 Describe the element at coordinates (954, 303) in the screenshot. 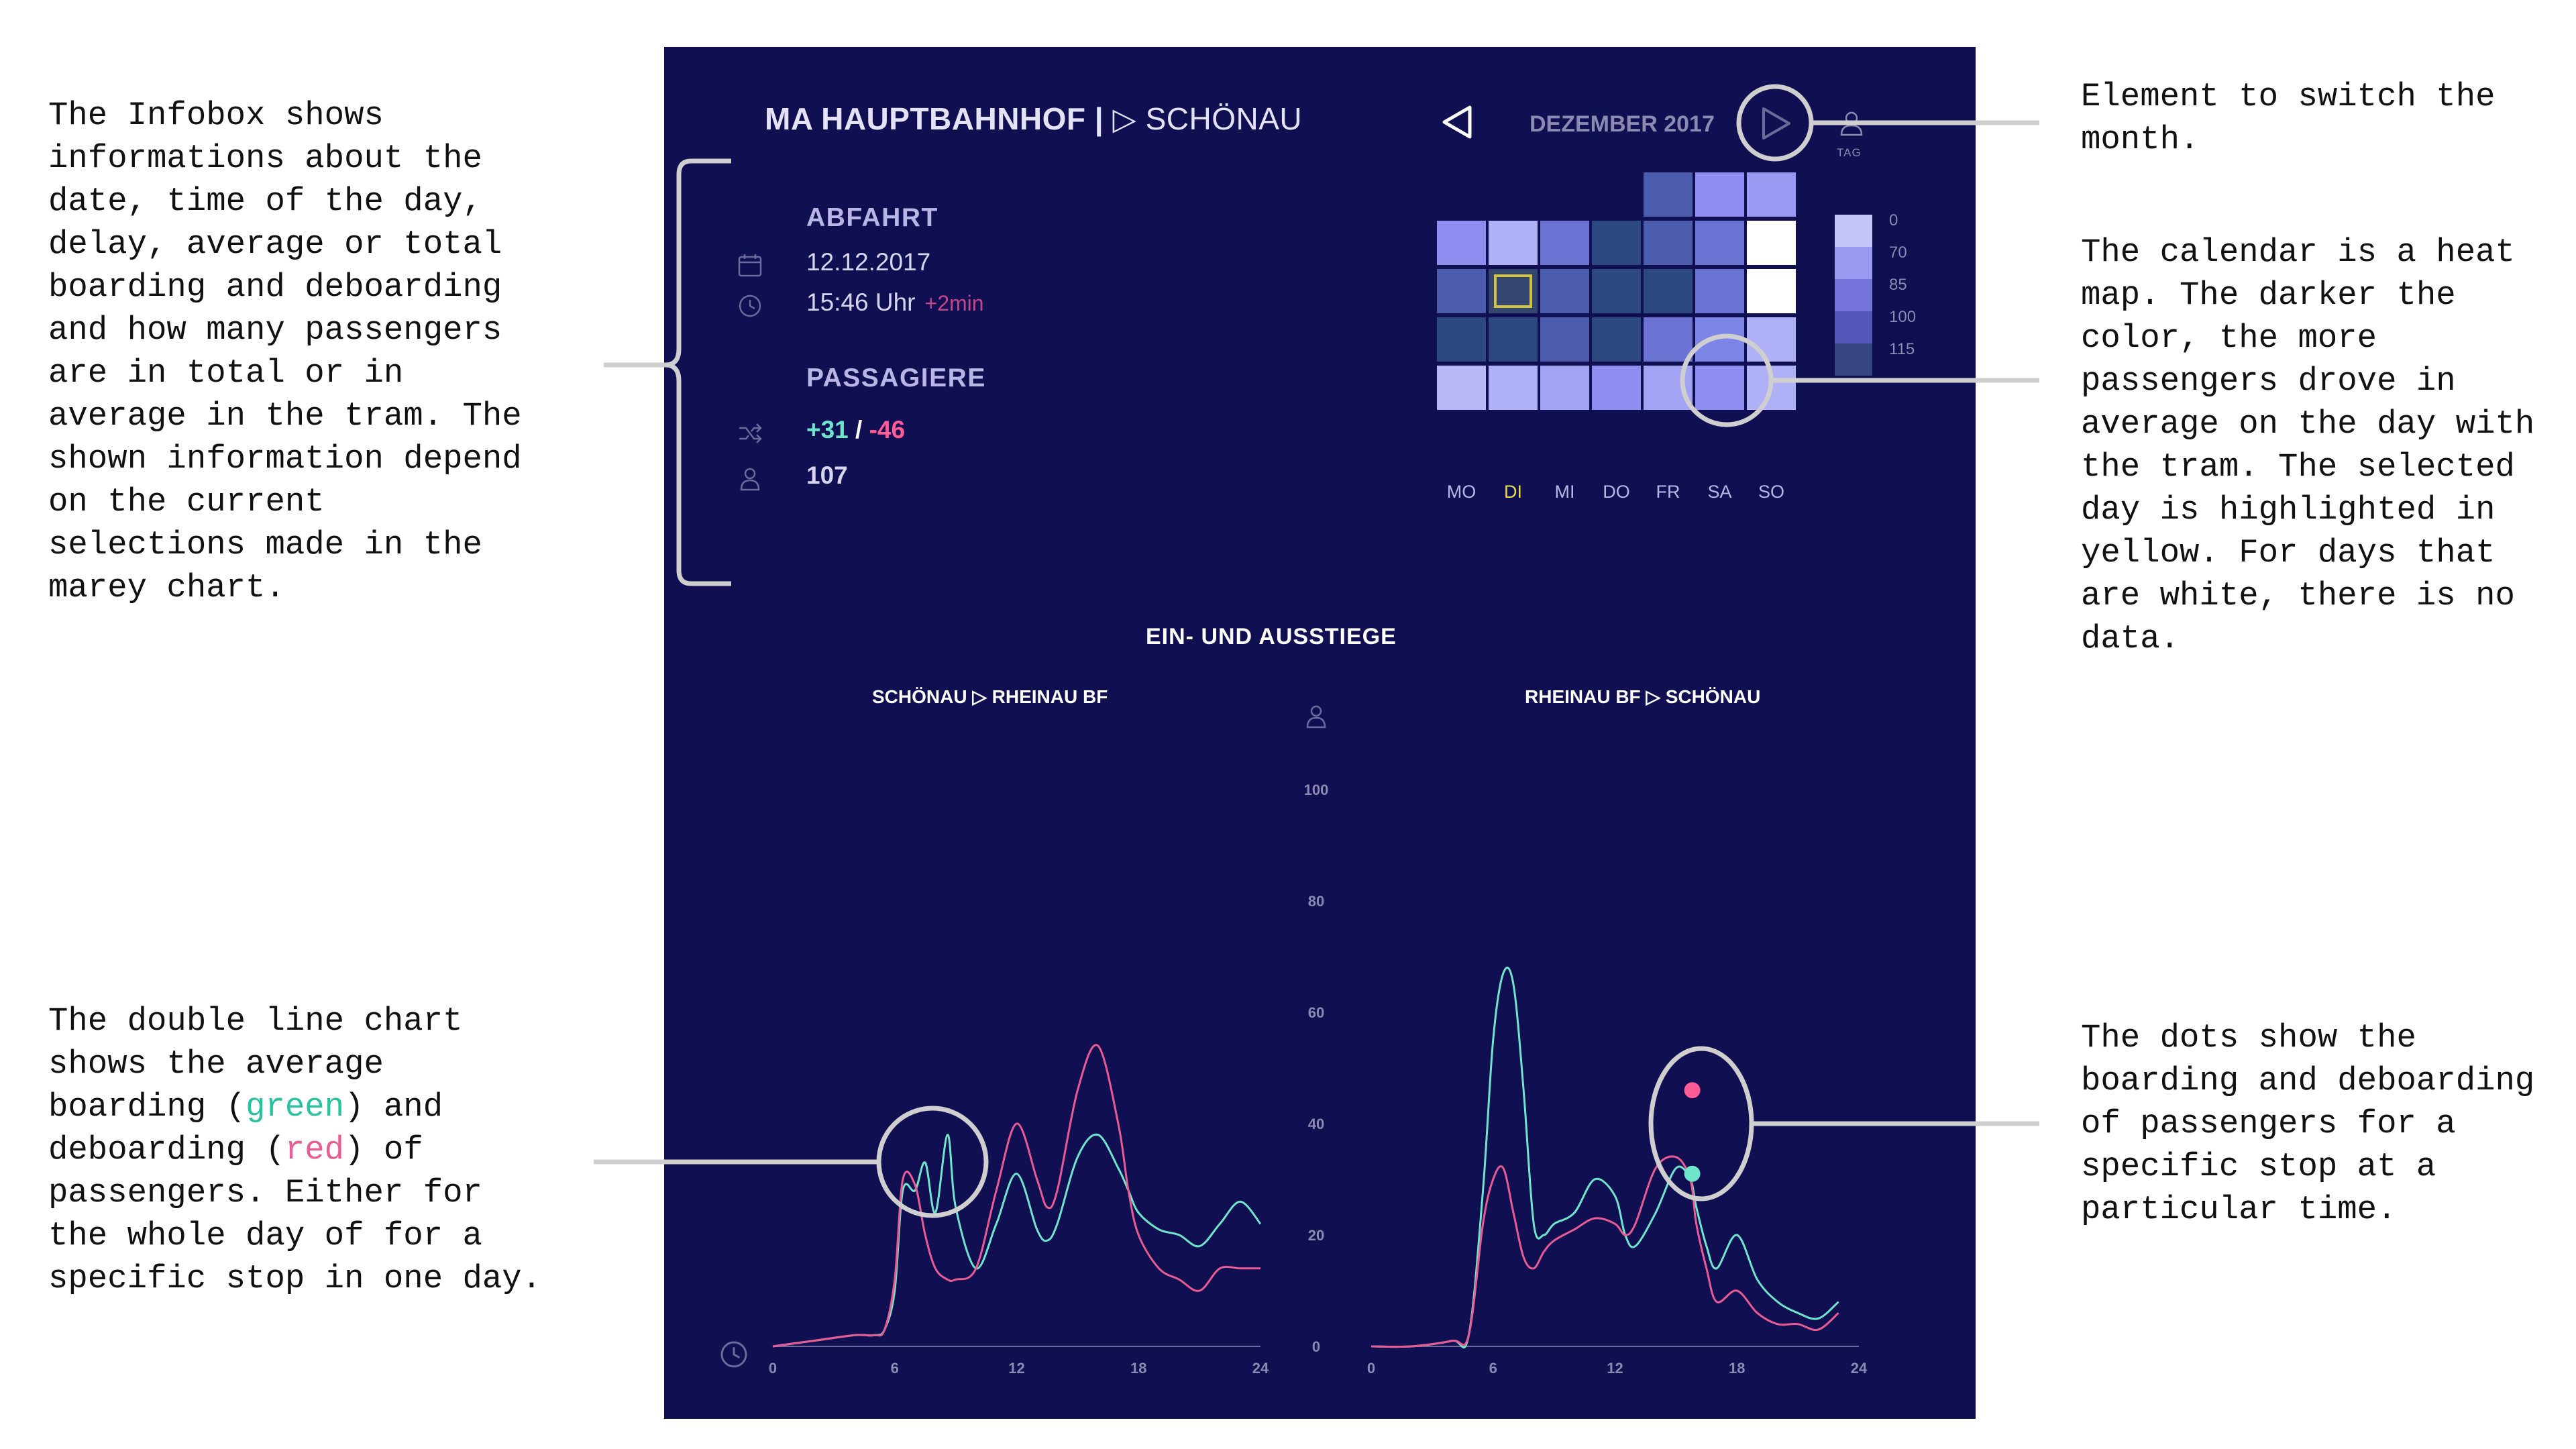

I see `delay-badge: +2min` at that location.